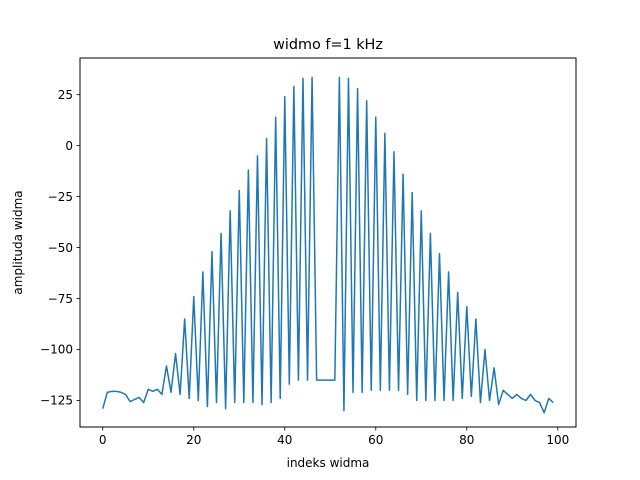 The height and width of the screenshot is (480, 640). Describe the element at coordinates (60, 197) in the screenshot. I see `y-tick-label: −25` at that location.